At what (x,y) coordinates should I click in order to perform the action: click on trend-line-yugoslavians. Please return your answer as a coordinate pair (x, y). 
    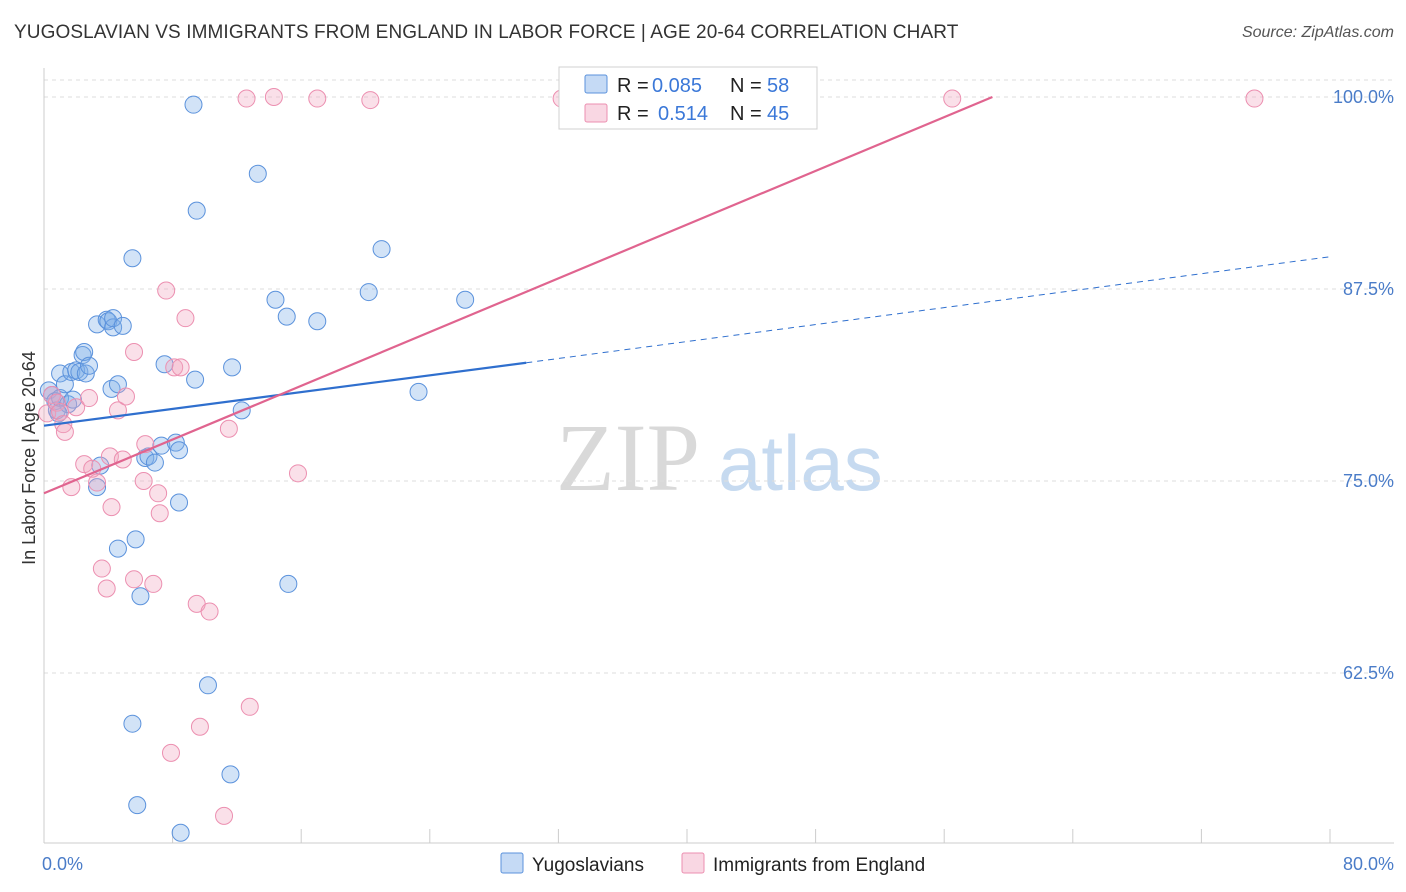
    Looking at the image, I should click on (285, 394).